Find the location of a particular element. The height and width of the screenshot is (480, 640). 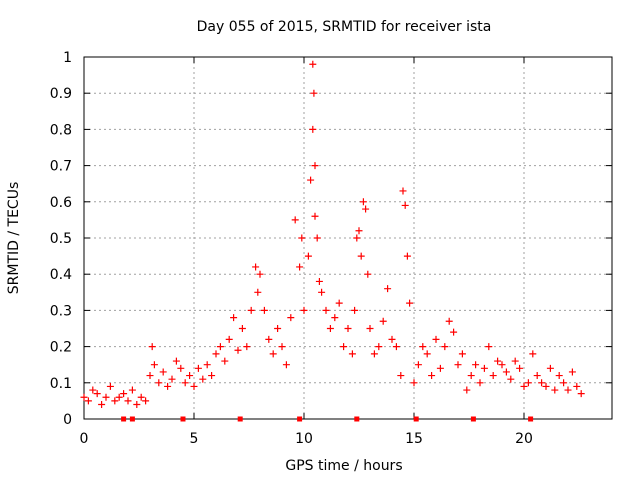

y-tick-label: 0.8 is located at coordinates (61, 130).